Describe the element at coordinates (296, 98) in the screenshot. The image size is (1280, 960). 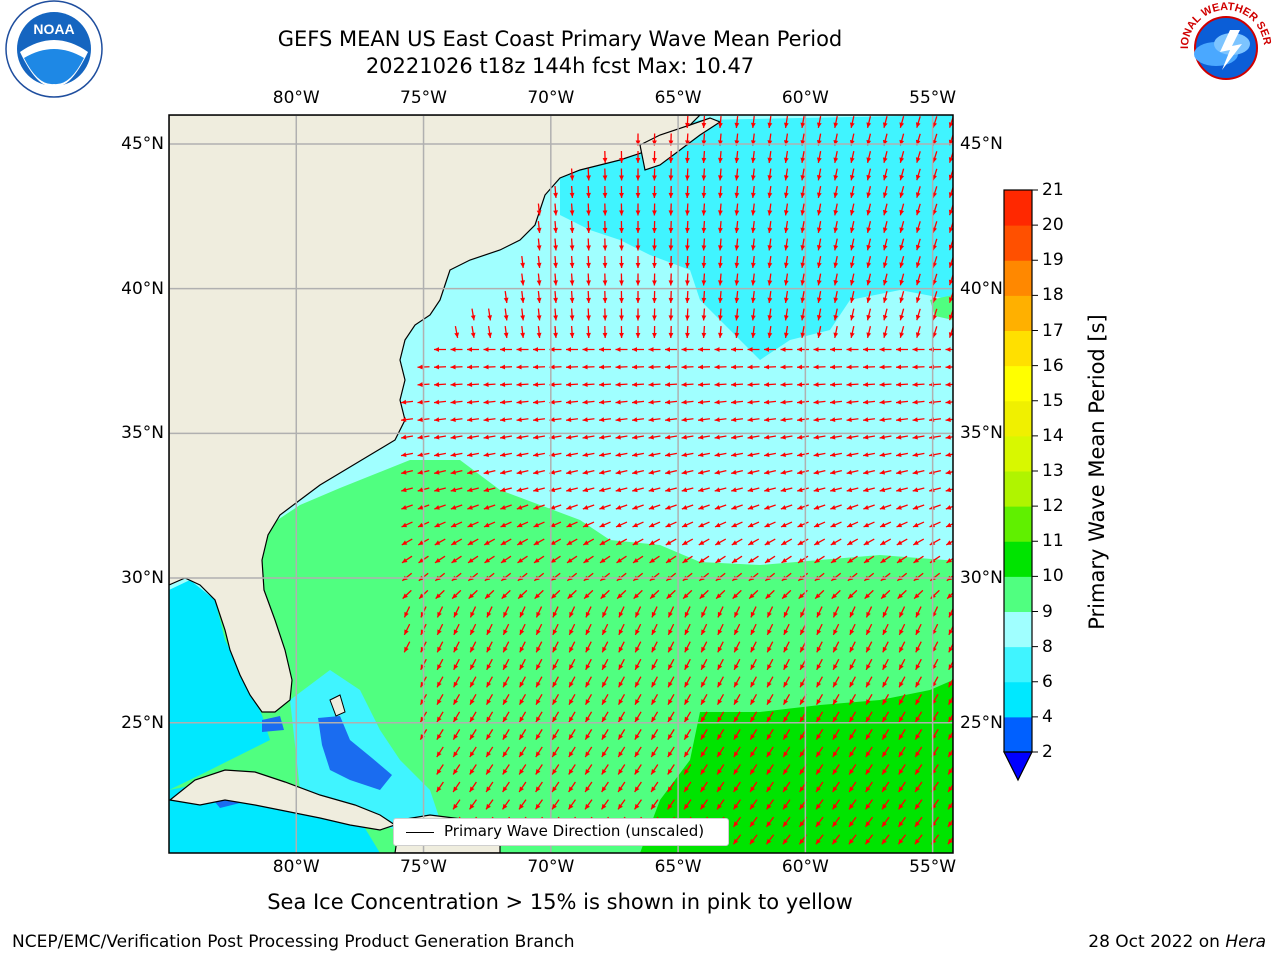
I see `lon-tick-label-top: 80°W` at that location.